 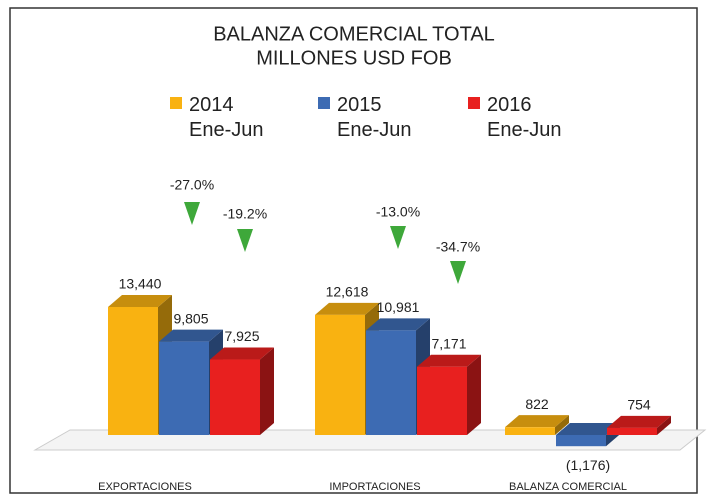 I want to click on annotation-label: -34.7%, so click(x=458, y=247).